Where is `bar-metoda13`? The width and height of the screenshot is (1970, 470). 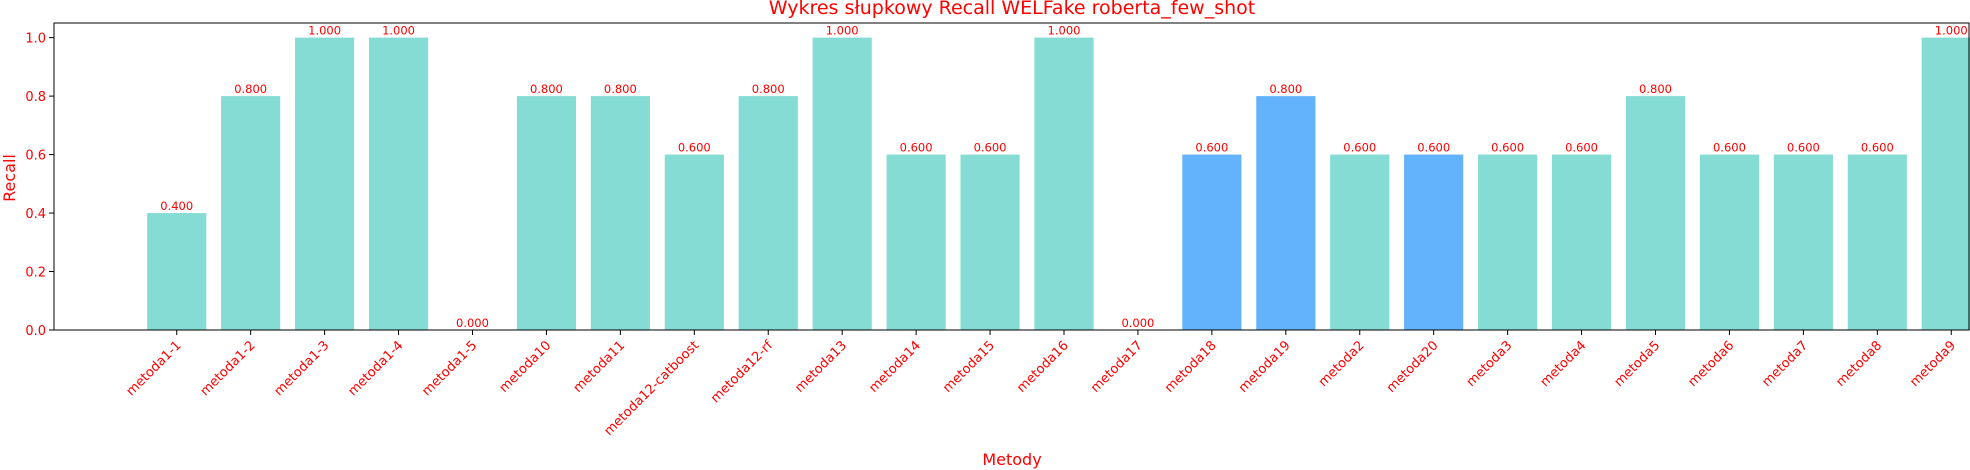
bar-metoda13 is located at coordinates (842, 184).